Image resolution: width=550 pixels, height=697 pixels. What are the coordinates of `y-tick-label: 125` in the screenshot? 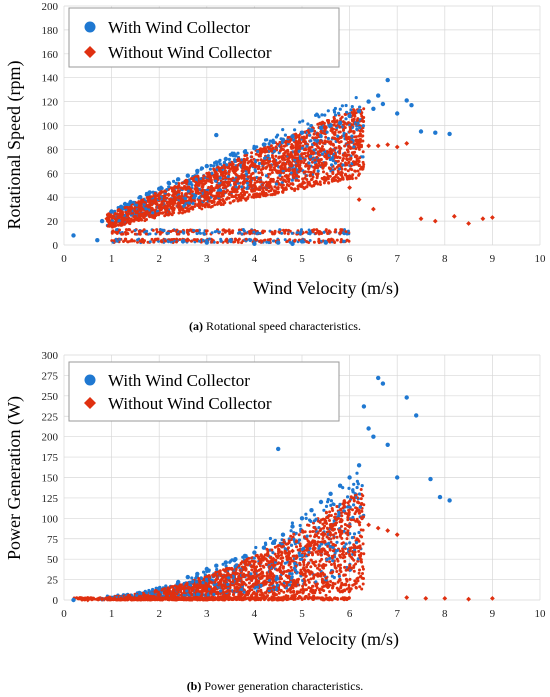 It's located at (50, 499).